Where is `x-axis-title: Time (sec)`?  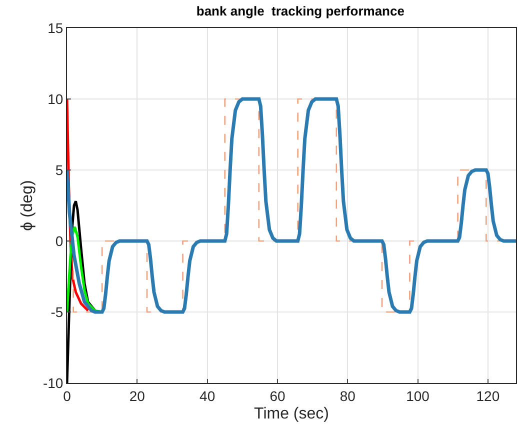 x-axis-title: Time (sec) is located at coordinates (291, 414).